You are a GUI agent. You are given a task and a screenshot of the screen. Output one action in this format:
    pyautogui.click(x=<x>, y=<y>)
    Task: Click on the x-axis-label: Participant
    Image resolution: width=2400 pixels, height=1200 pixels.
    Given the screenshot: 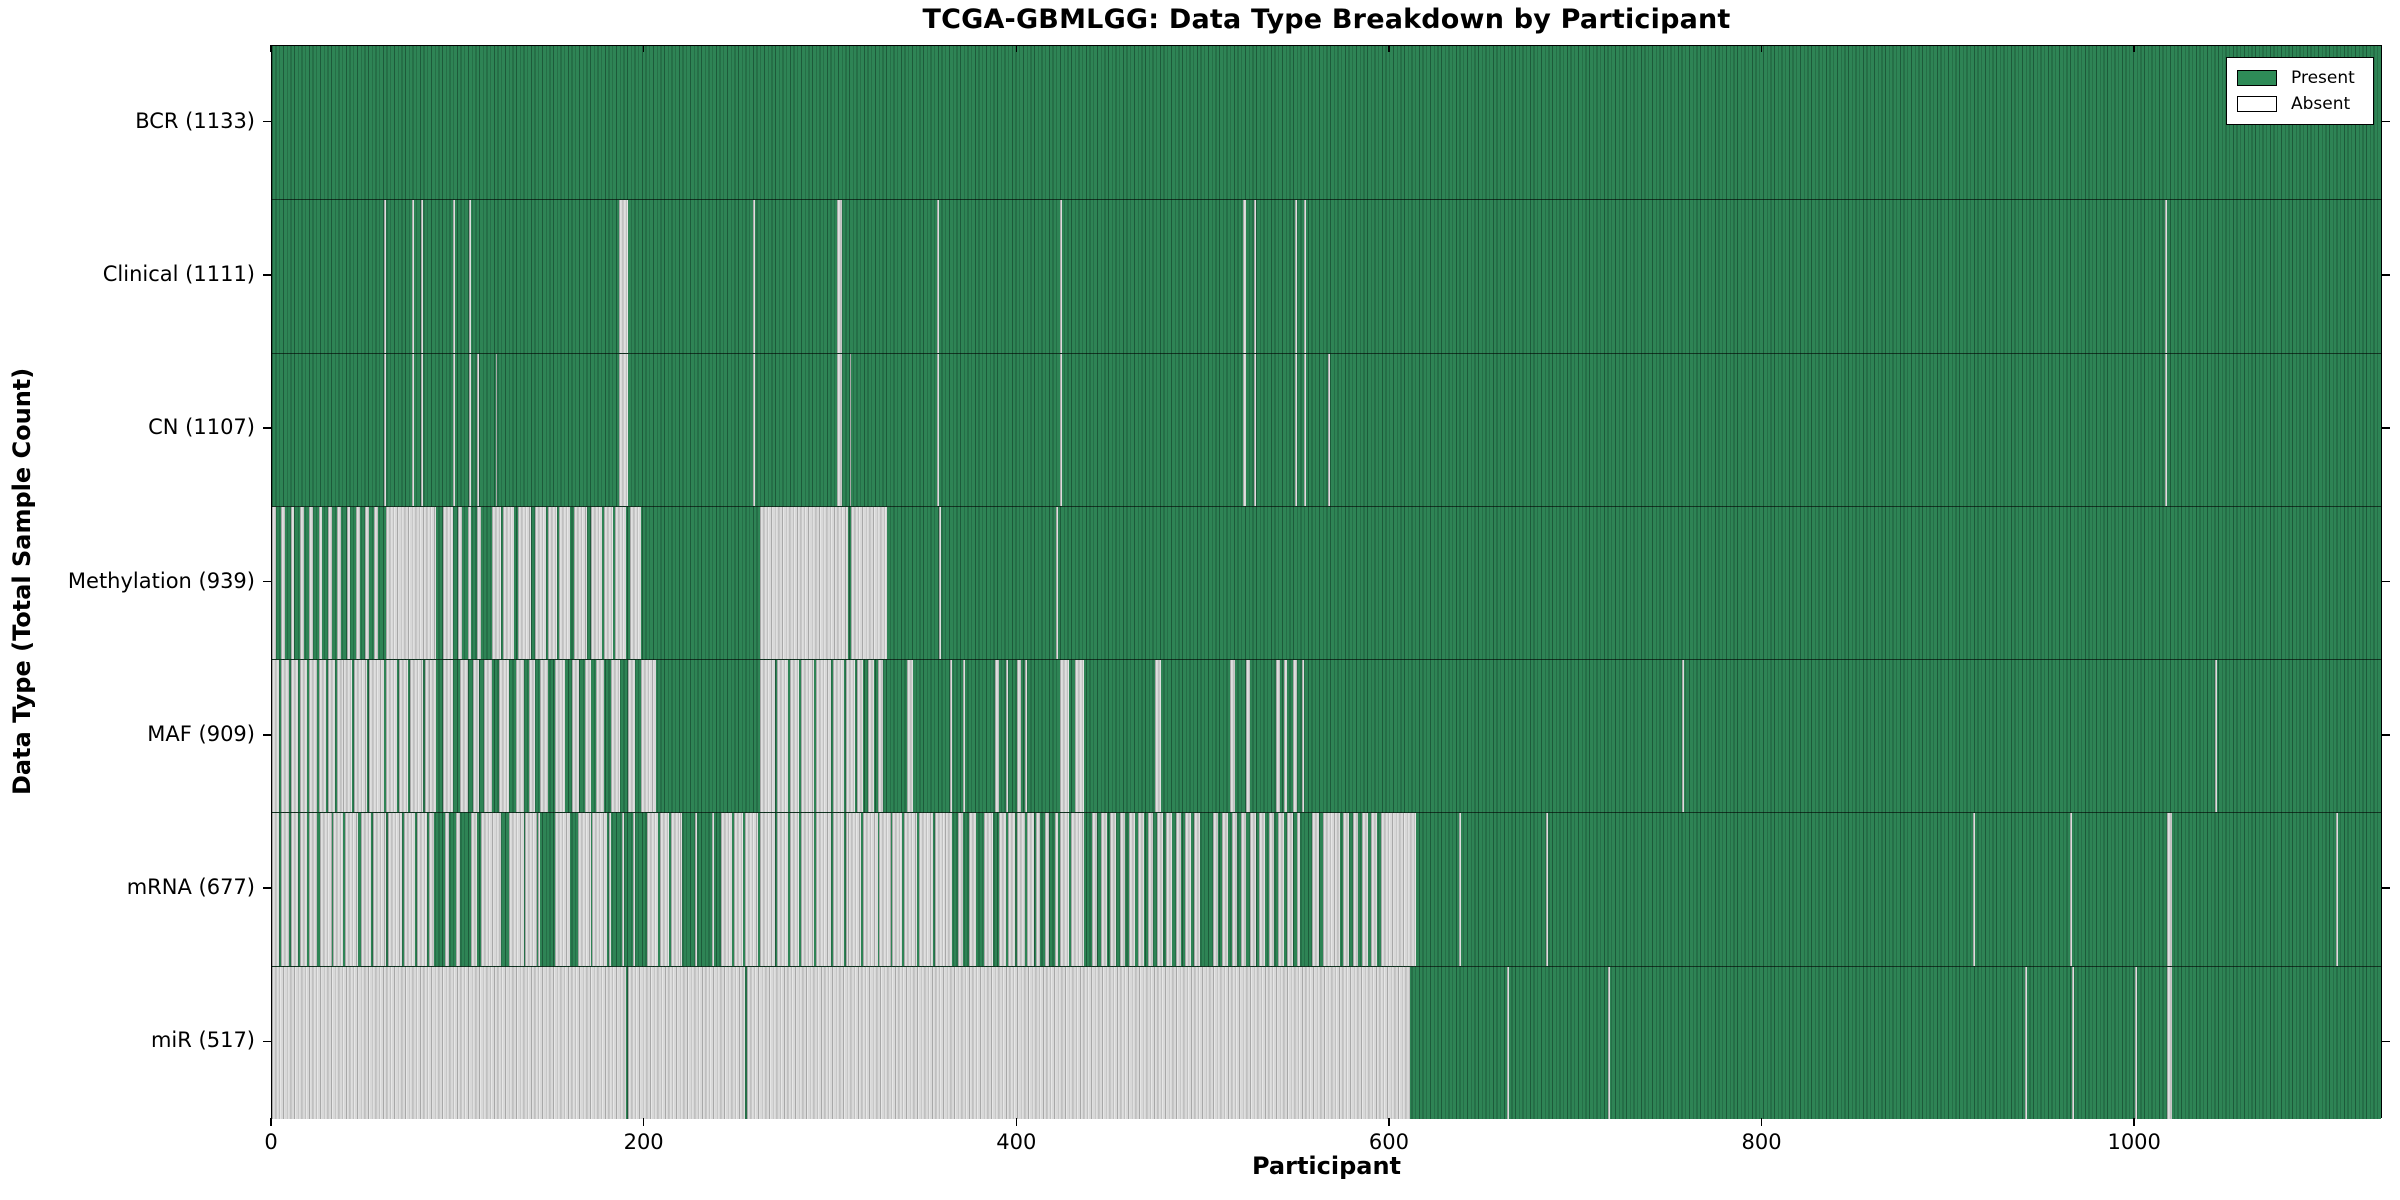 What is the action you would take?
    pyautogui.click(x=1326, y=1166)
    